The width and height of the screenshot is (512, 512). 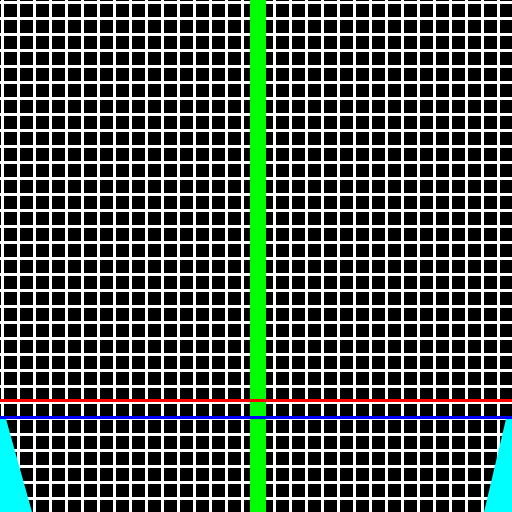 What do you see at coordinates (256, 417) in the screenshot?
I see `blue-horizontal-line` at bounding box center [256, 417].